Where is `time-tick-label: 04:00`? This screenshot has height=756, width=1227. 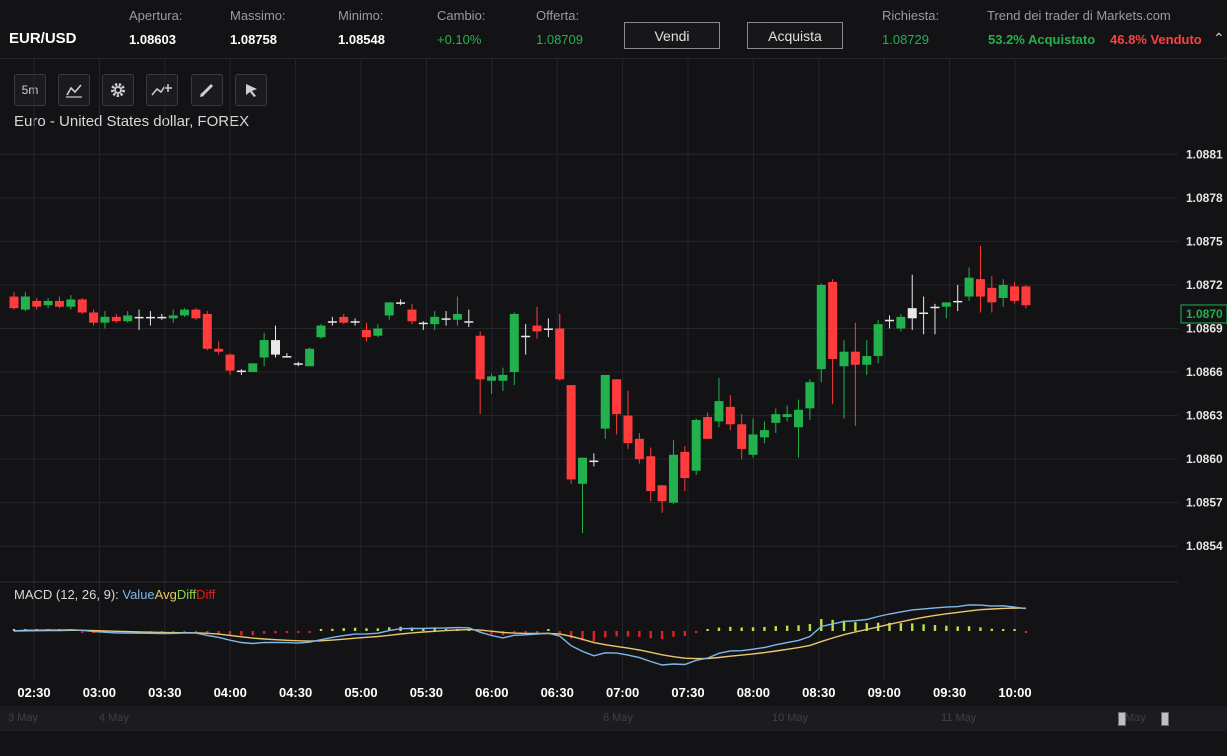 time-tick-label: 04:00 is located at coordinates (230, 692).